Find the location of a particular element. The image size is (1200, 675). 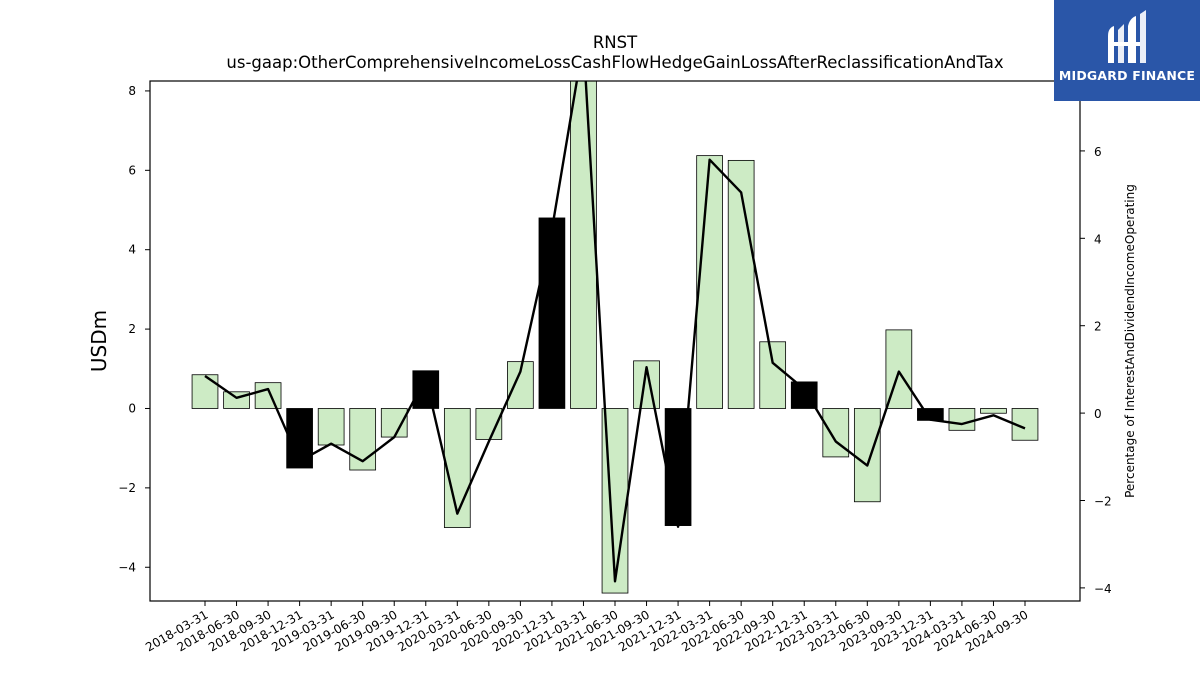

y-tick-label: 8 is located at coordinates (132, 91).